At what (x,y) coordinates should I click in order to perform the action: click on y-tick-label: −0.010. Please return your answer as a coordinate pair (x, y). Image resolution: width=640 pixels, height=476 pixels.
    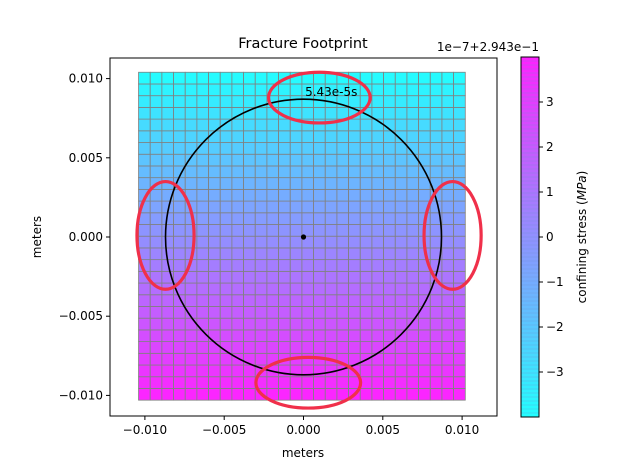
    Looking at the image, I should click on (81, 395).